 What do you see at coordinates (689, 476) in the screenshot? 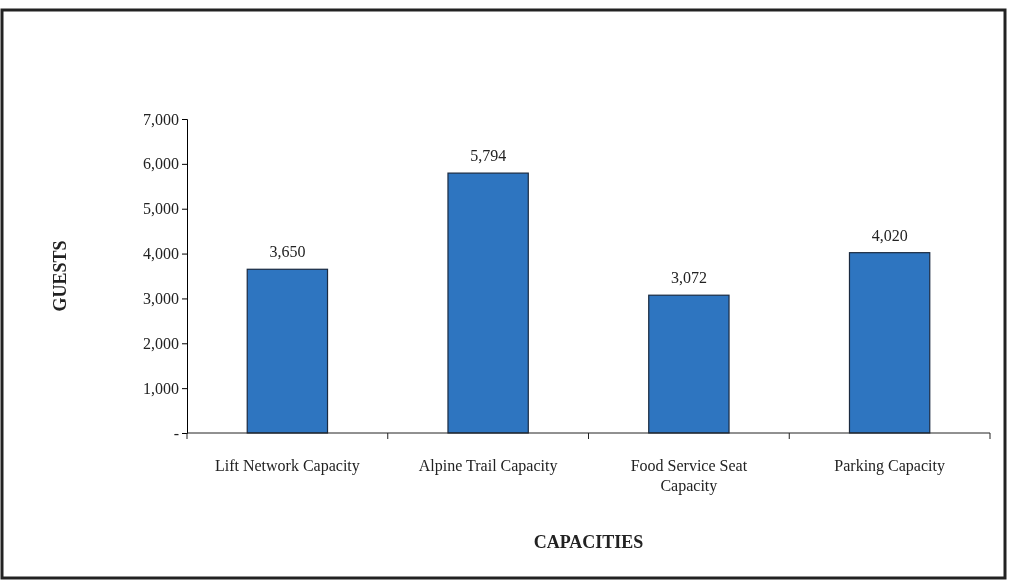
I see `x-tick-label: Food Service Seat Capacity` at bounding box center [689, 476].